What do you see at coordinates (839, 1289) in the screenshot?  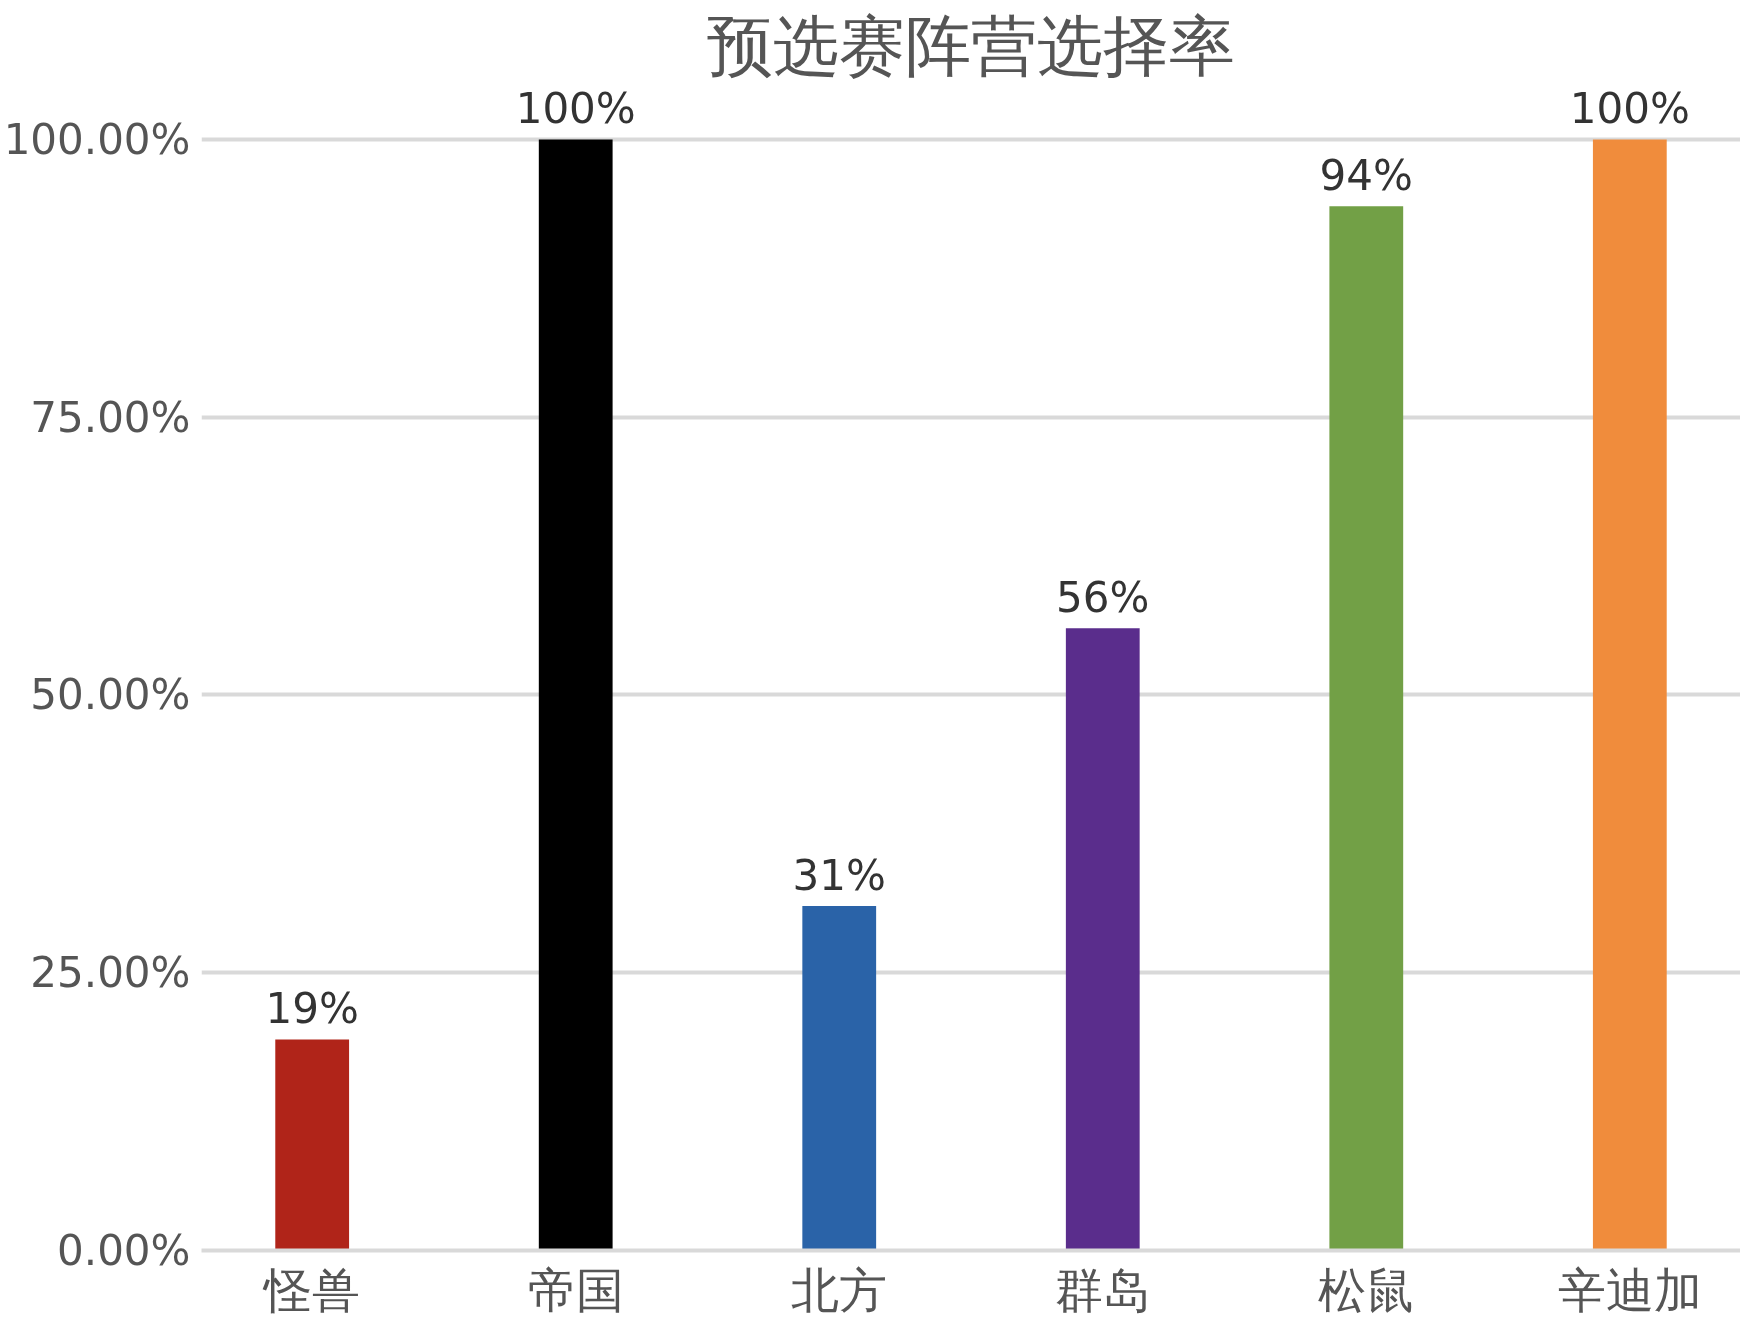 I see `x-tick-label: 北方` at bounding box center [839, 1289].